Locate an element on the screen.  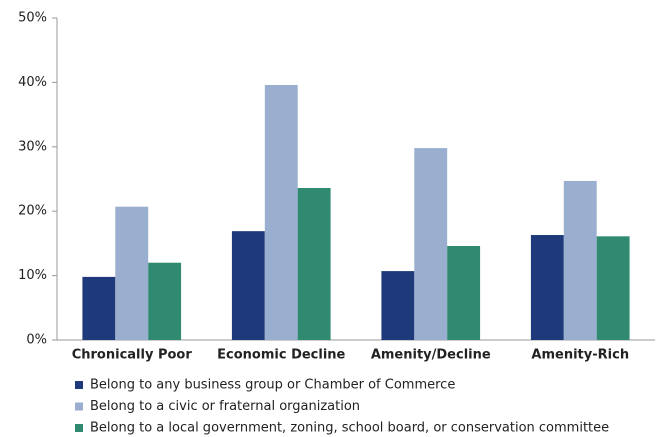
y-tick-label: 10% is located at coordinates (32, 275).